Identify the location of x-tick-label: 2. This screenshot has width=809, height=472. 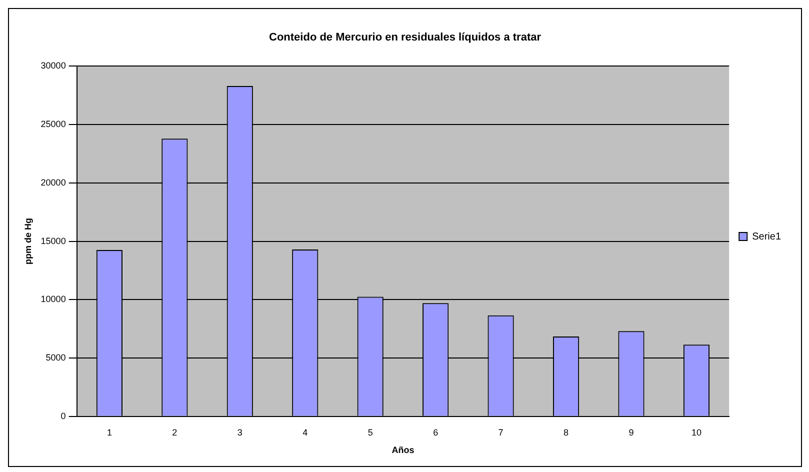
(175, 432).